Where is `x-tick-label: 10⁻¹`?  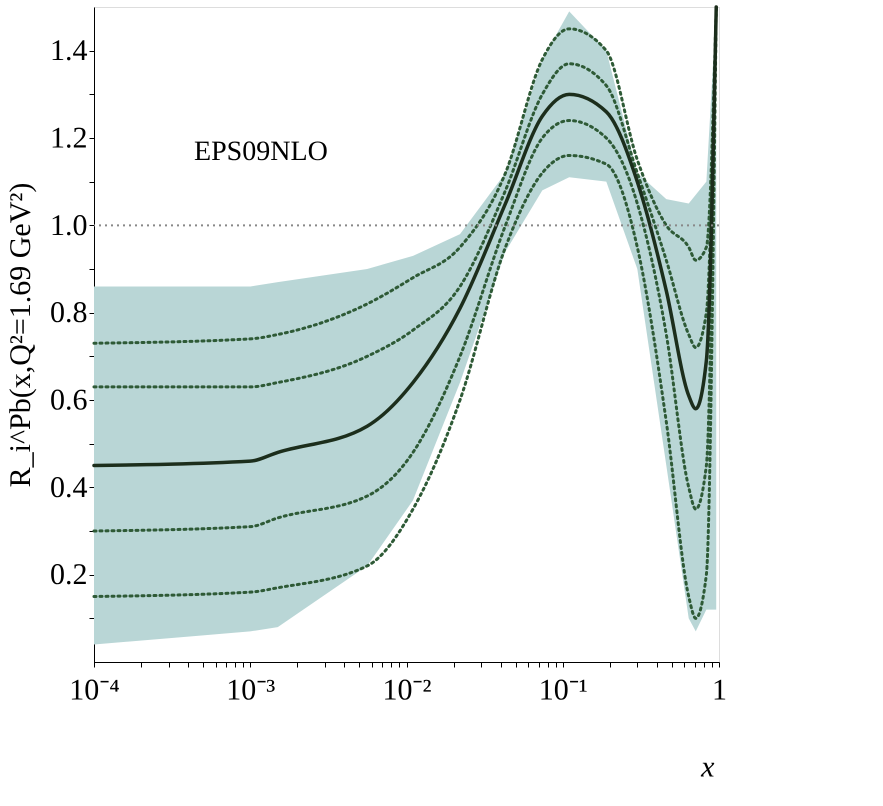
x-tick-label: 10⁻¹ is located at coordinates (563, 690).